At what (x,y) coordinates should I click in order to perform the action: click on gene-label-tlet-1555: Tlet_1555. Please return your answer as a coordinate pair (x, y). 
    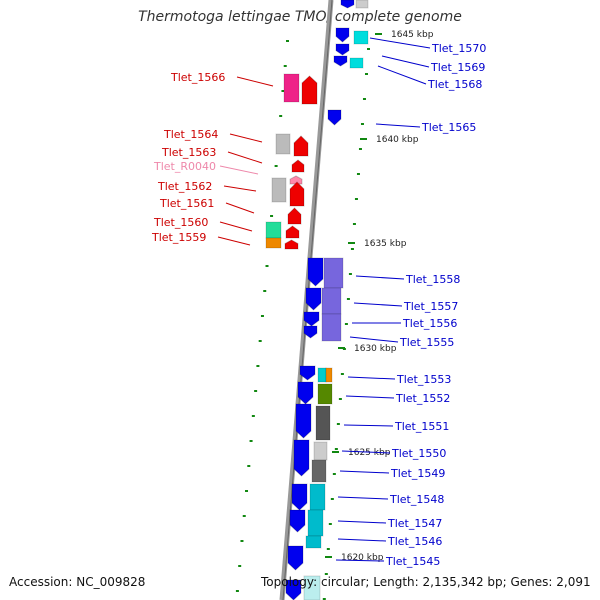
    Looking at the image, I should click on (426, 342).